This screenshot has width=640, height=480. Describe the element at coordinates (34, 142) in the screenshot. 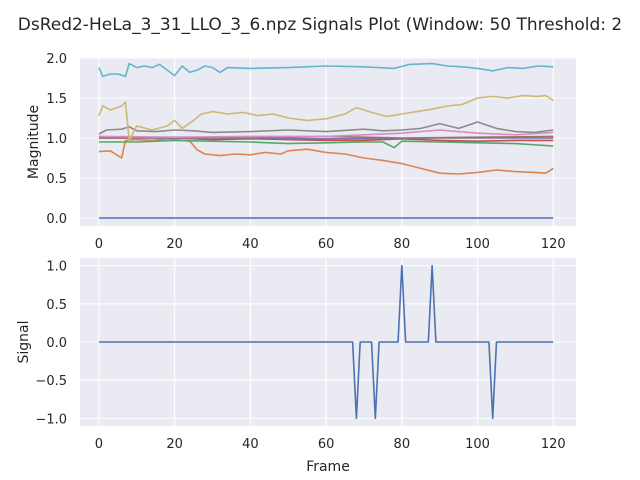

I see `magnitude-y-label: Magnitude` at that location.